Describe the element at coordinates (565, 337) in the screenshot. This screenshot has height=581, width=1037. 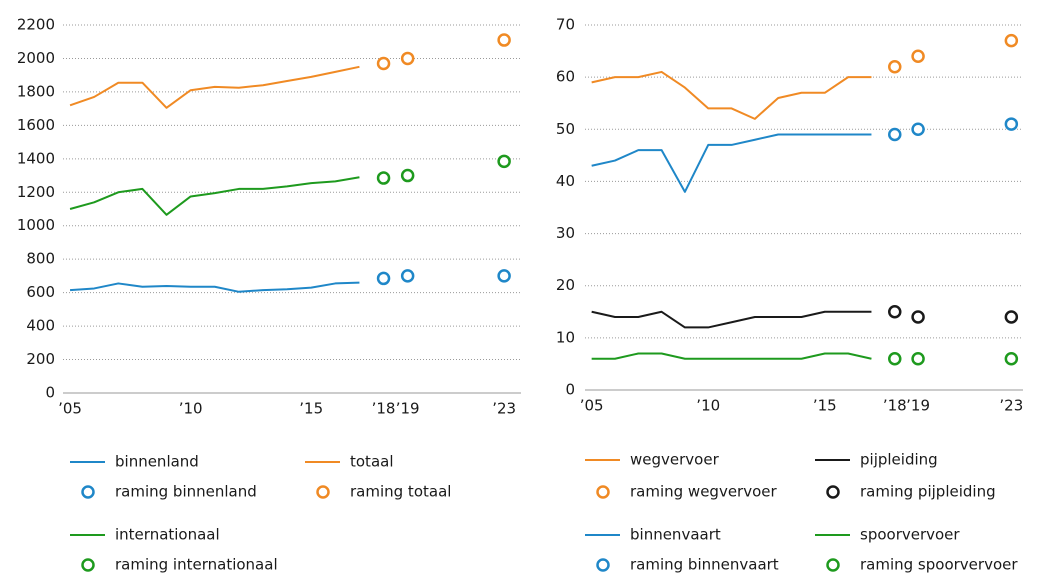
I see `y-tick-label: 10` at that location.